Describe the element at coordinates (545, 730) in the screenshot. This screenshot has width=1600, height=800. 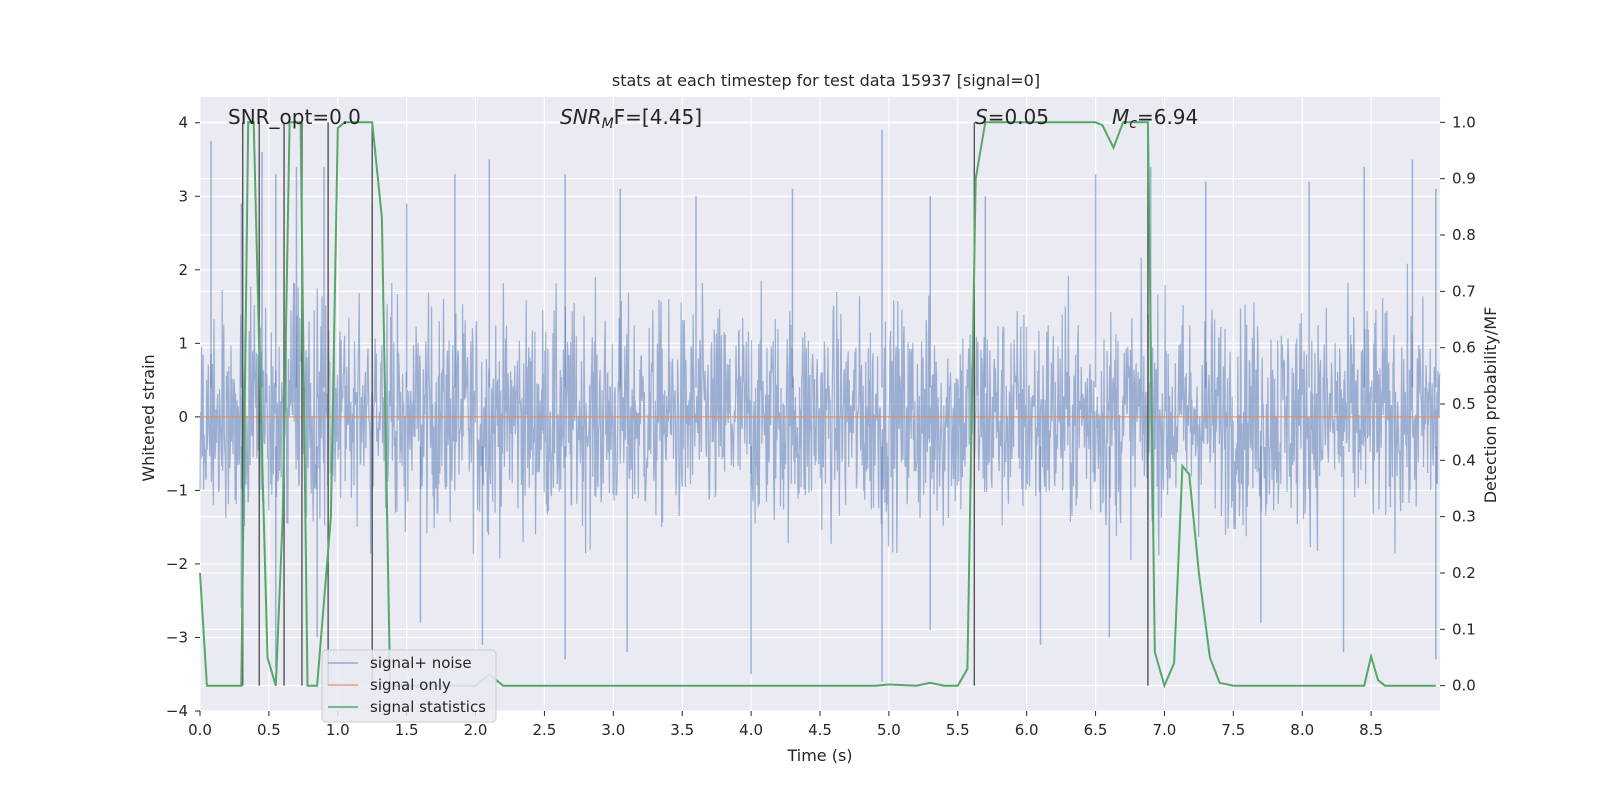
I see `x-tick-label-5: 2.5` at that location.